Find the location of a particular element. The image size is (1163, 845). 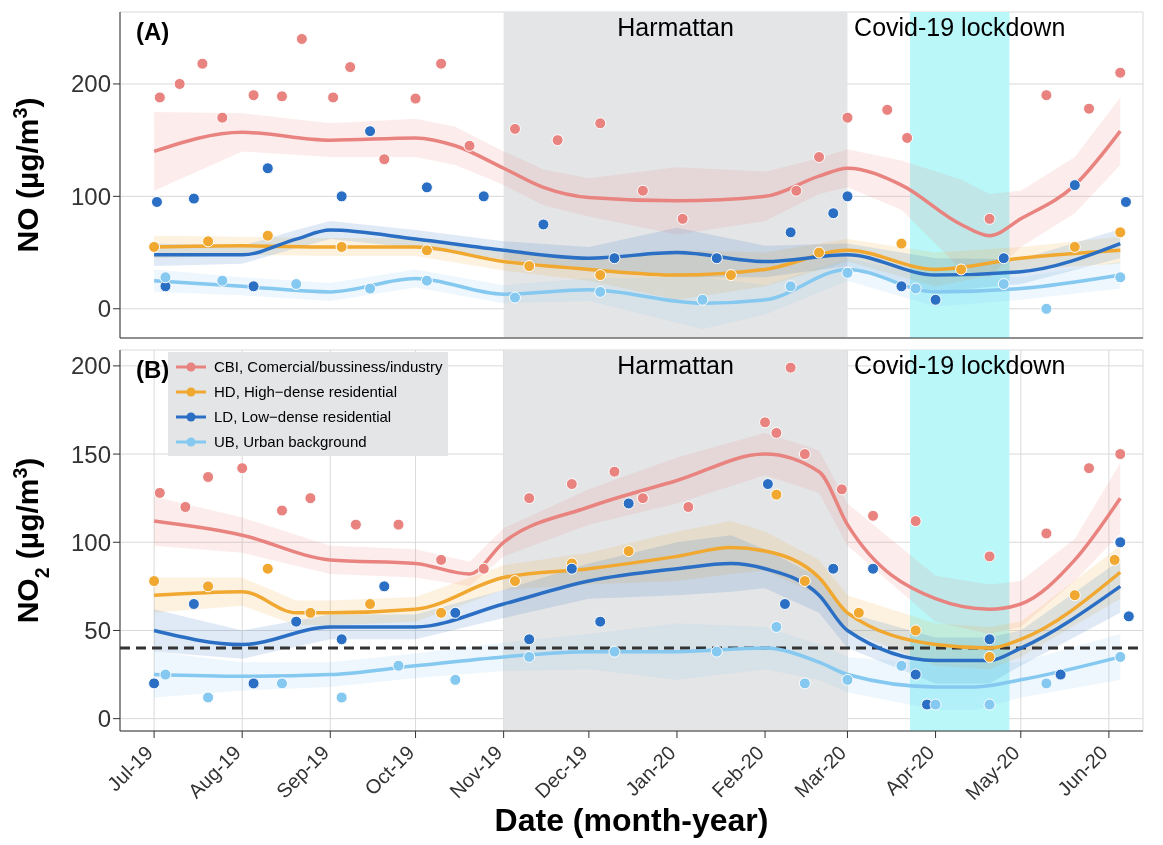

legend-label: UB, Urban background is located at coordinates (290, 441).